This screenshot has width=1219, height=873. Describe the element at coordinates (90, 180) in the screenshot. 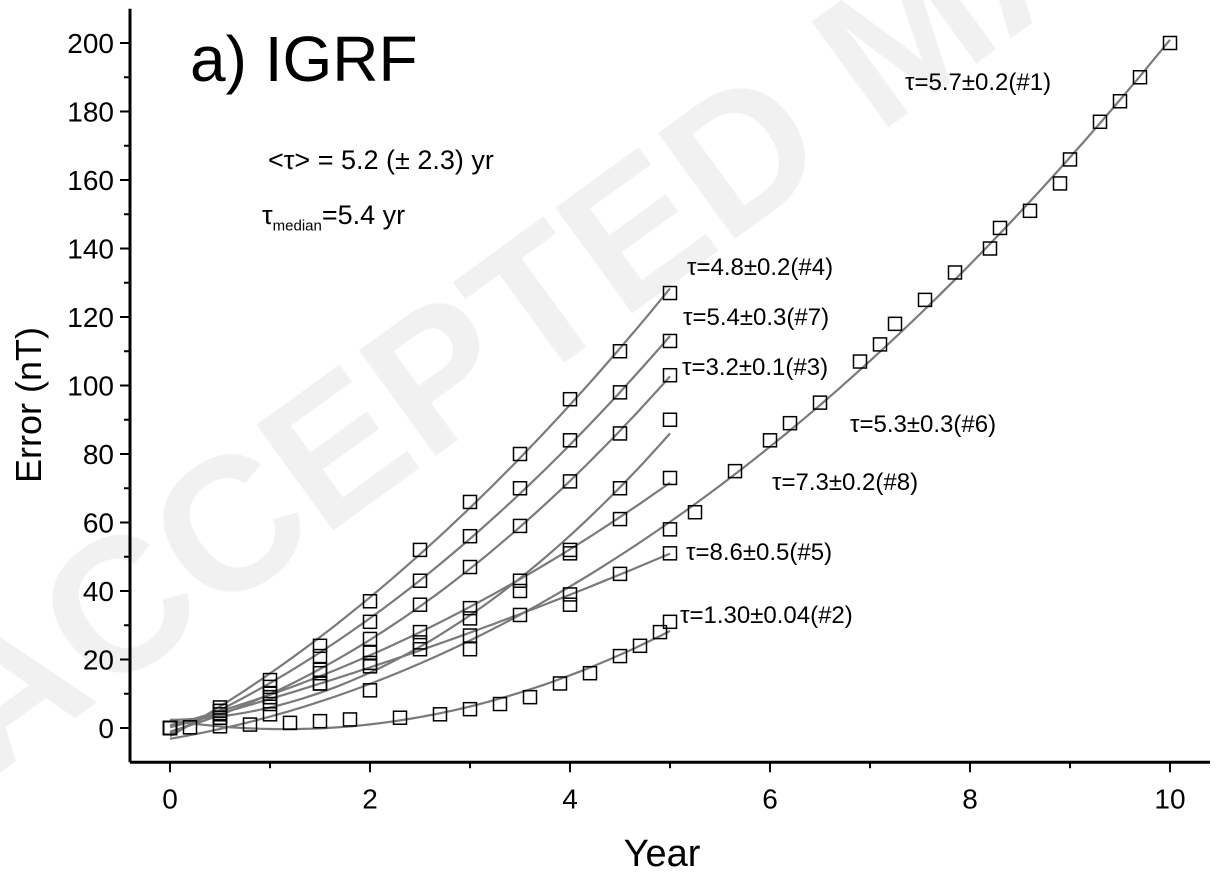

I see `y-tick-label: 160` at that location.